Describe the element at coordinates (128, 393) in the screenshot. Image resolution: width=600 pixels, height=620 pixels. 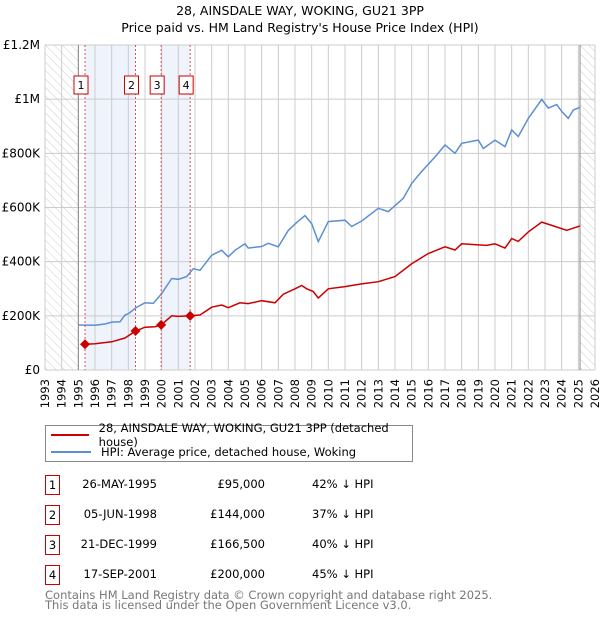
I see `x-tick-label: 1998` at that location.